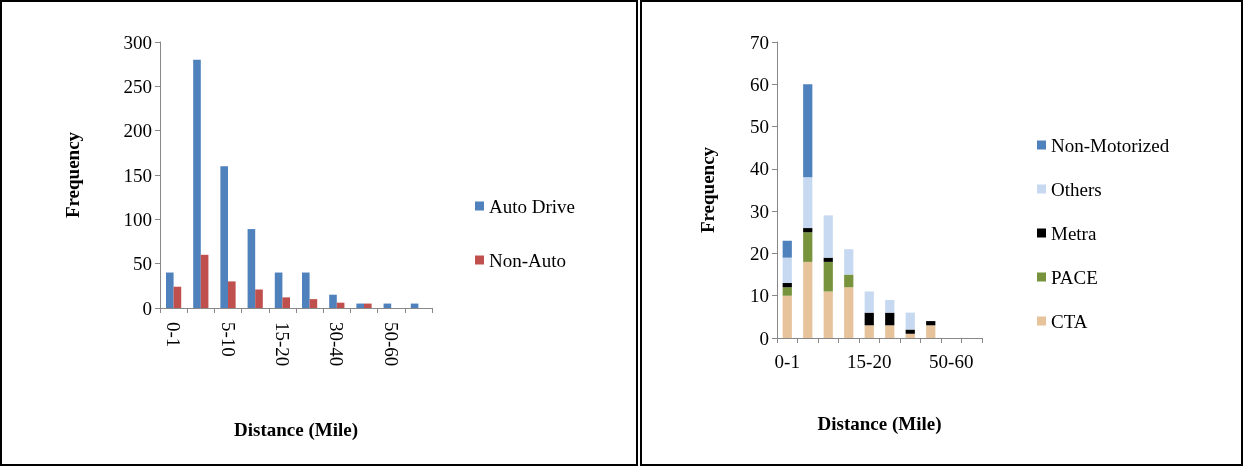 This screenshot has height=470, width=1243. What do you see at coordinates (137, 219) in the screenshot?
I see `y-tick-label: 100` at bounding box center [137, 219].